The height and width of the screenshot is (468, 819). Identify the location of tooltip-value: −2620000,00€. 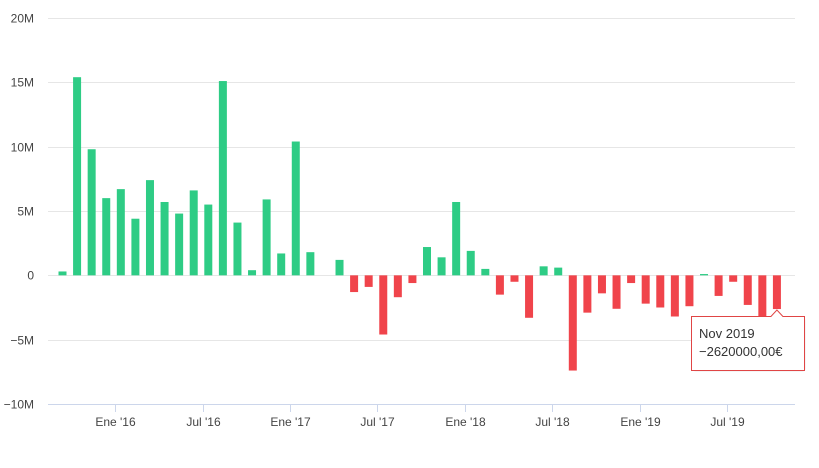
(741, 351).